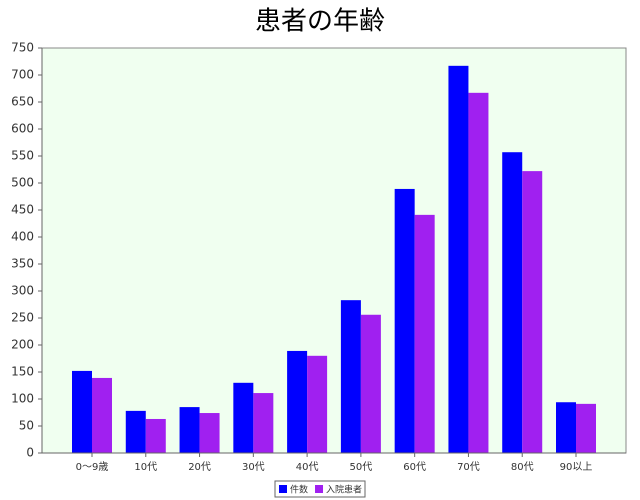 The width and height of the screenshot is (640, 500). I want to click on y-tick-label: 200, so click(22, 345).